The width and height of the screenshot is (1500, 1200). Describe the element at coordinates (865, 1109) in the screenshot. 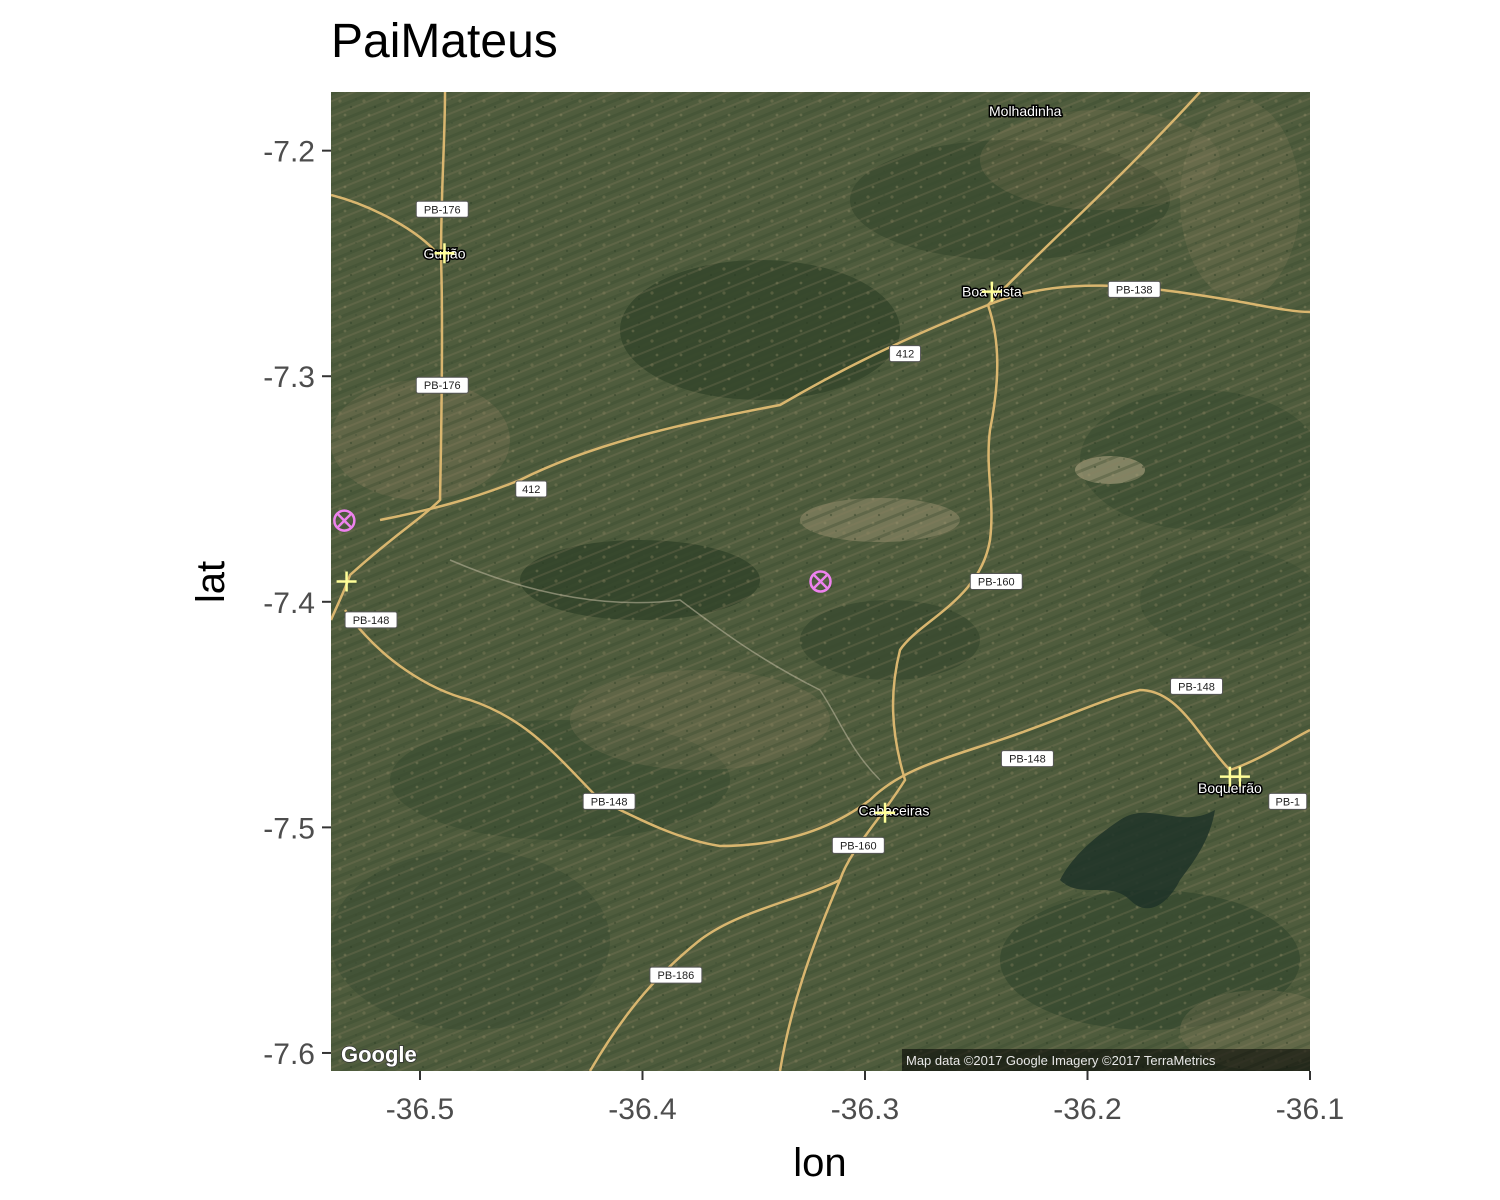

I see `x-tick-label: -36.3` at that location.